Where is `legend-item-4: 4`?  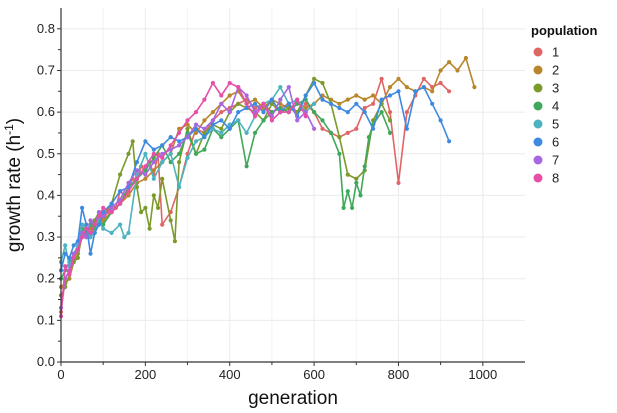 legend-item-4: 4 is located at coordinates (546, 106).